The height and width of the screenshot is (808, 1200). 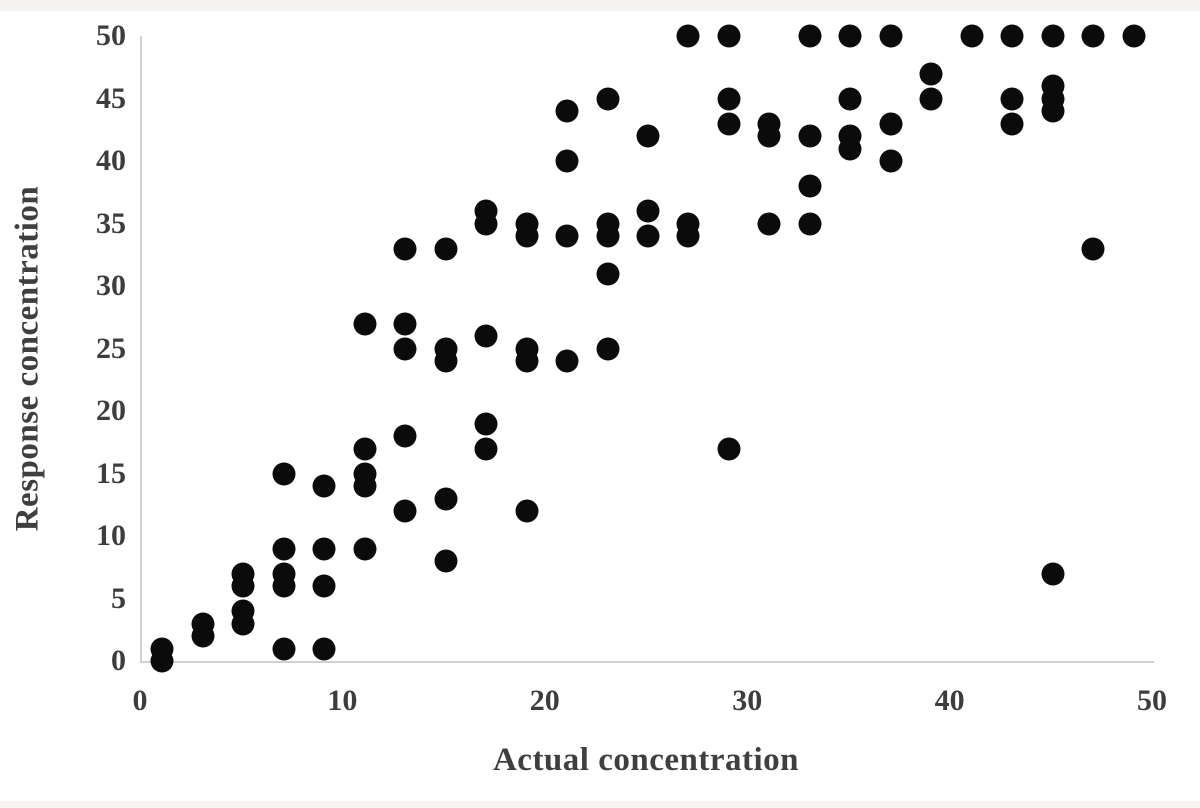 I want to click on x-tick-label: 10, so click(x=342, y=700).